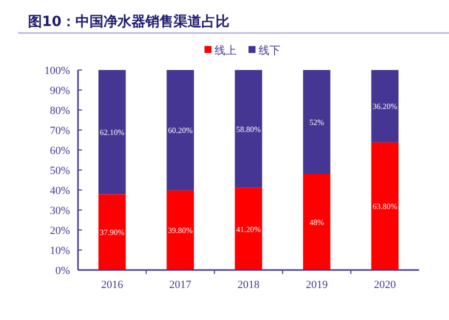  I want to click on y-tick-label: 0%, so click(62, 271).